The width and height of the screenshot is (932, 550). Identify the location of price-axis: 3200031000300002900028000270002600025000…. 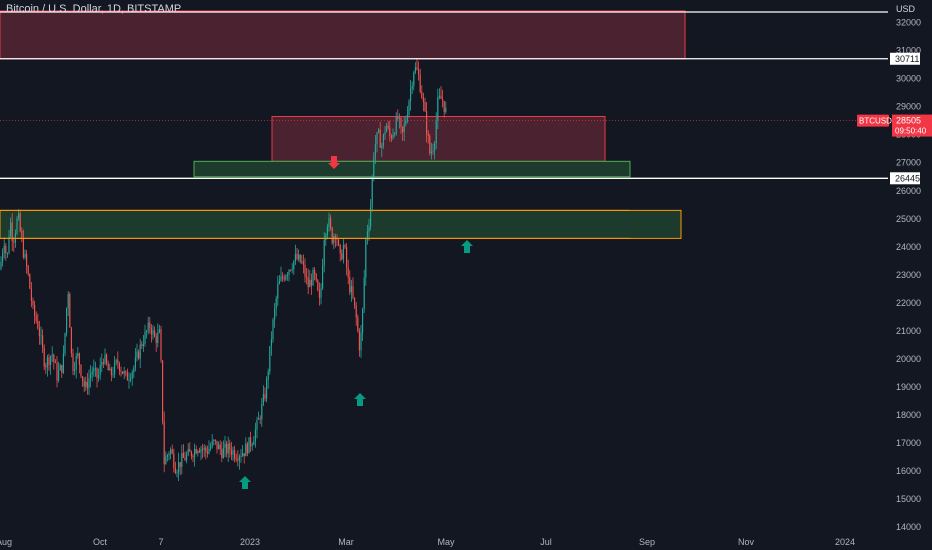
(894, 275).